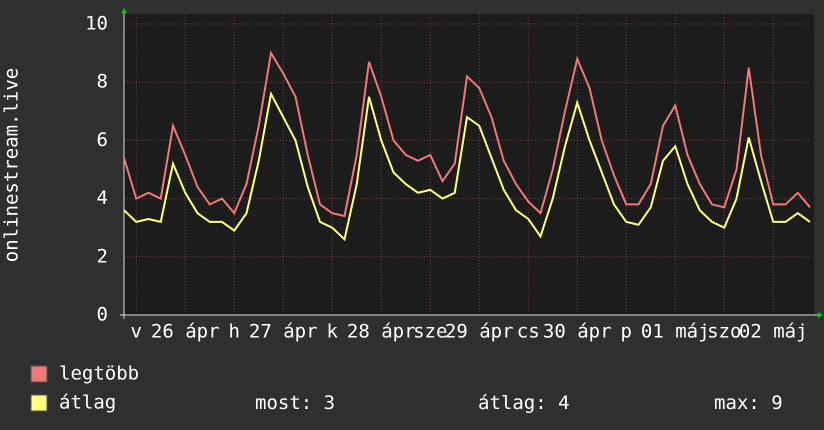 The width and height of the screenshot is (824, 430). What do you see at coordinates (675, 332) in the screenshot?
I see `x-tick-label: 01 máj` at bounding box center [675, 332].